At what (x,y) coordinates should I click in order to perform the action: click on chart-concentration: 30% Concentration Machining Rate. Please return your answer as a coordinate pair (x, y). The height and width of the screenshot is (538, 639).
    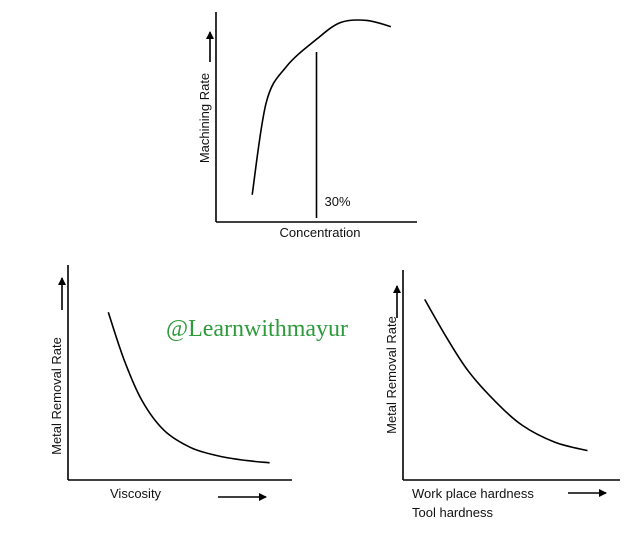
    Looking at the image, I should click on (307, 126).